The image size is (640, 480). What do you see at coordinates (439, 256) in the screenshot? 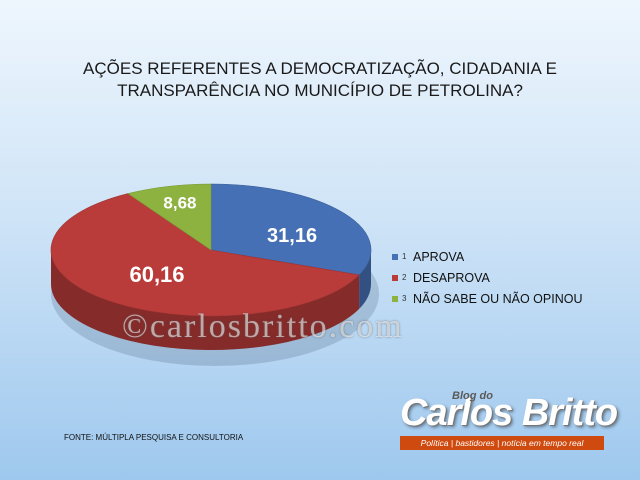
I see `legend-label: APROVA` at bounding box center [439, 256].